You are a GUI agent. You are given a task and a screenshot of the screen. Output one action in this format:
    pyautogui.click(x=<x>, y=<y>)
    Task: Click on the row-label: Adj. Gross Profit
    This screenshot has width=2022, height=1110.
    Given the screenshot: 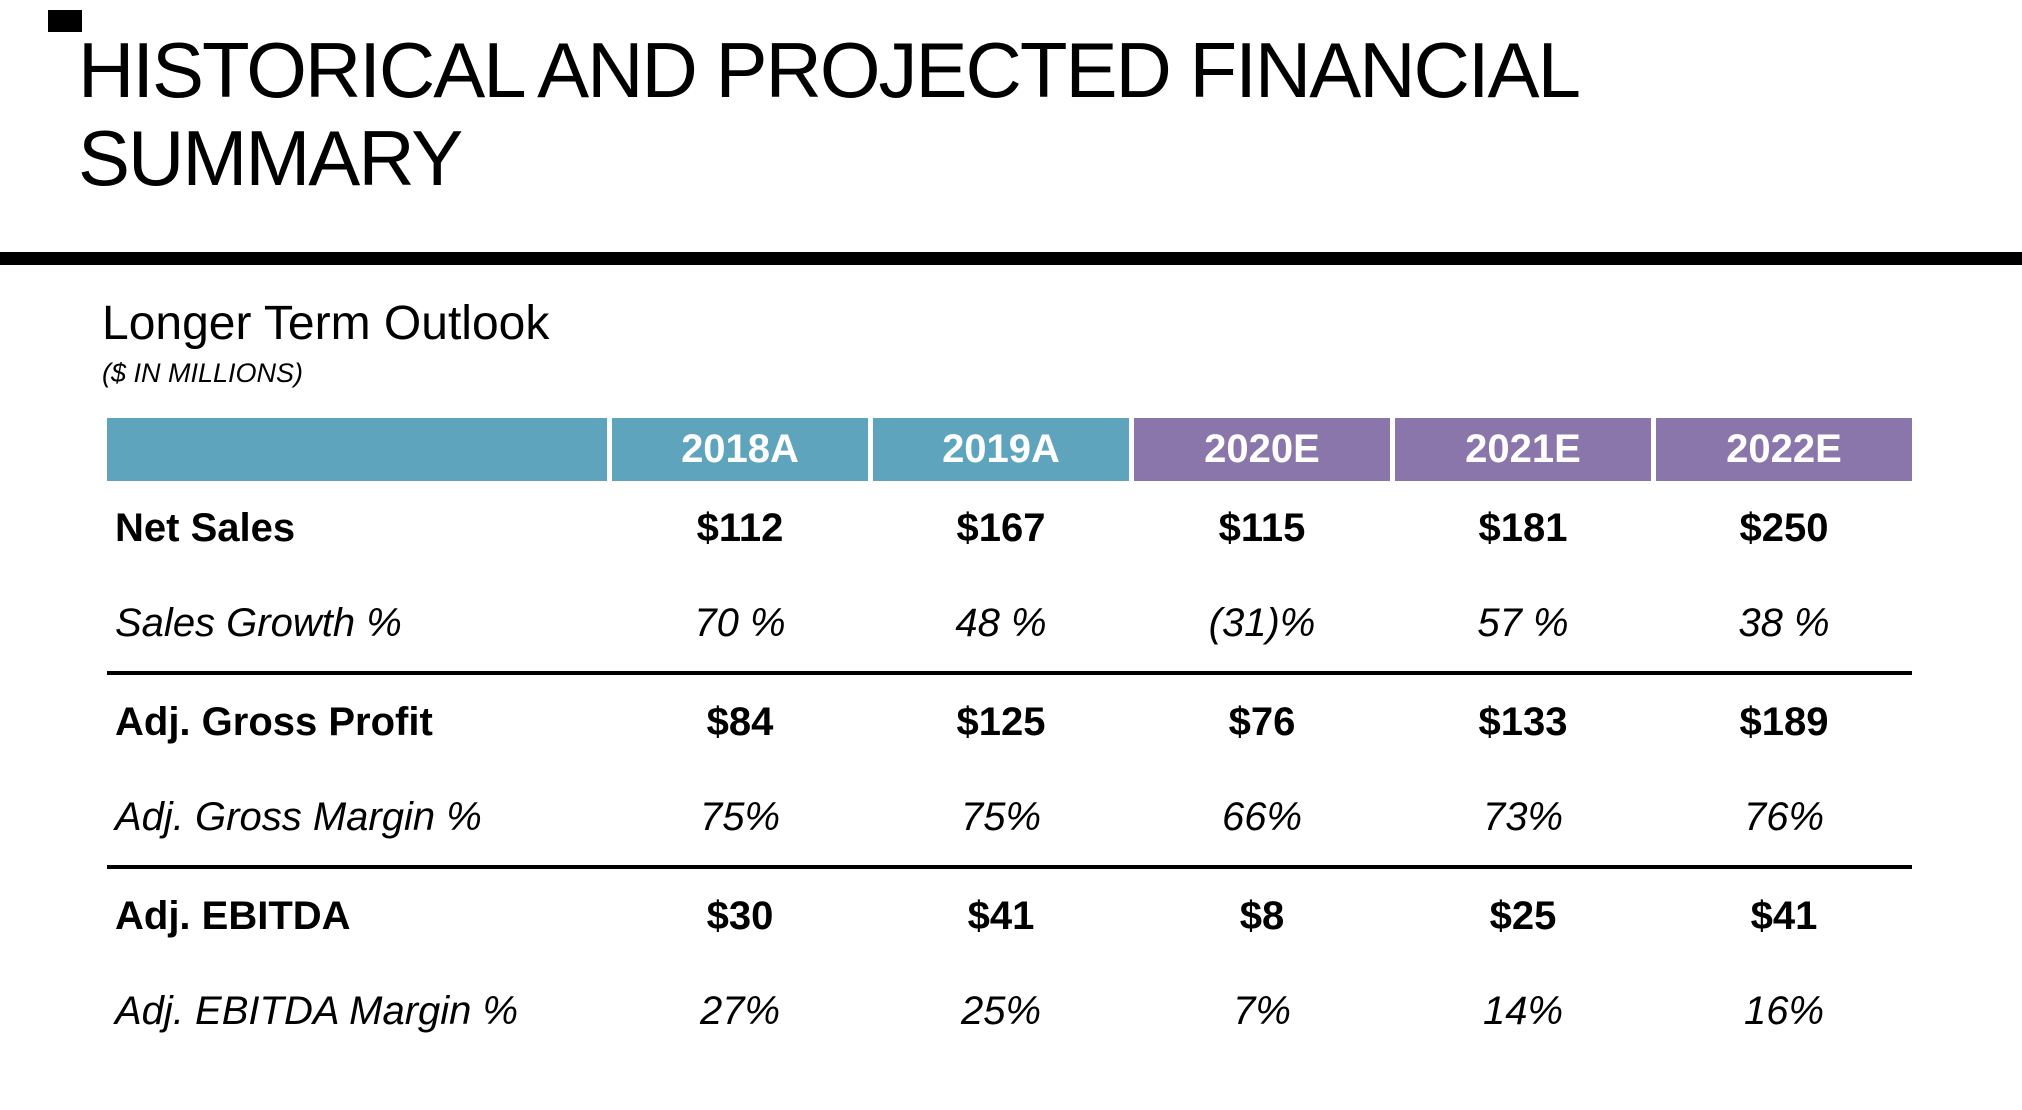 What is the action you would take?
    pyautogui.click(x=274, y=722)
    